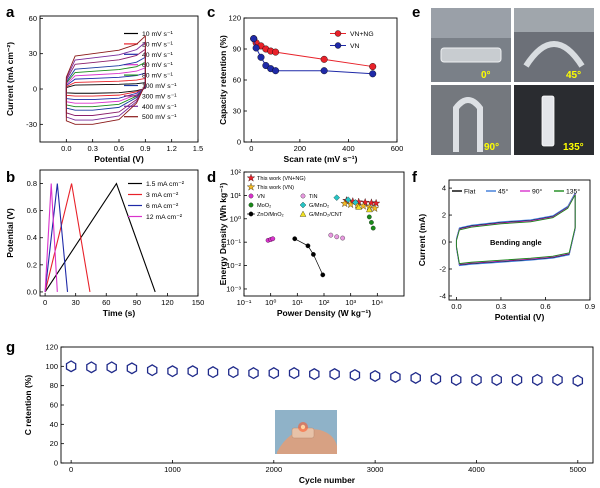  What do you see at coordinates (10, 177) in the screenshot?
I see `panel-label-b: b` at bounding box center [10, 177].